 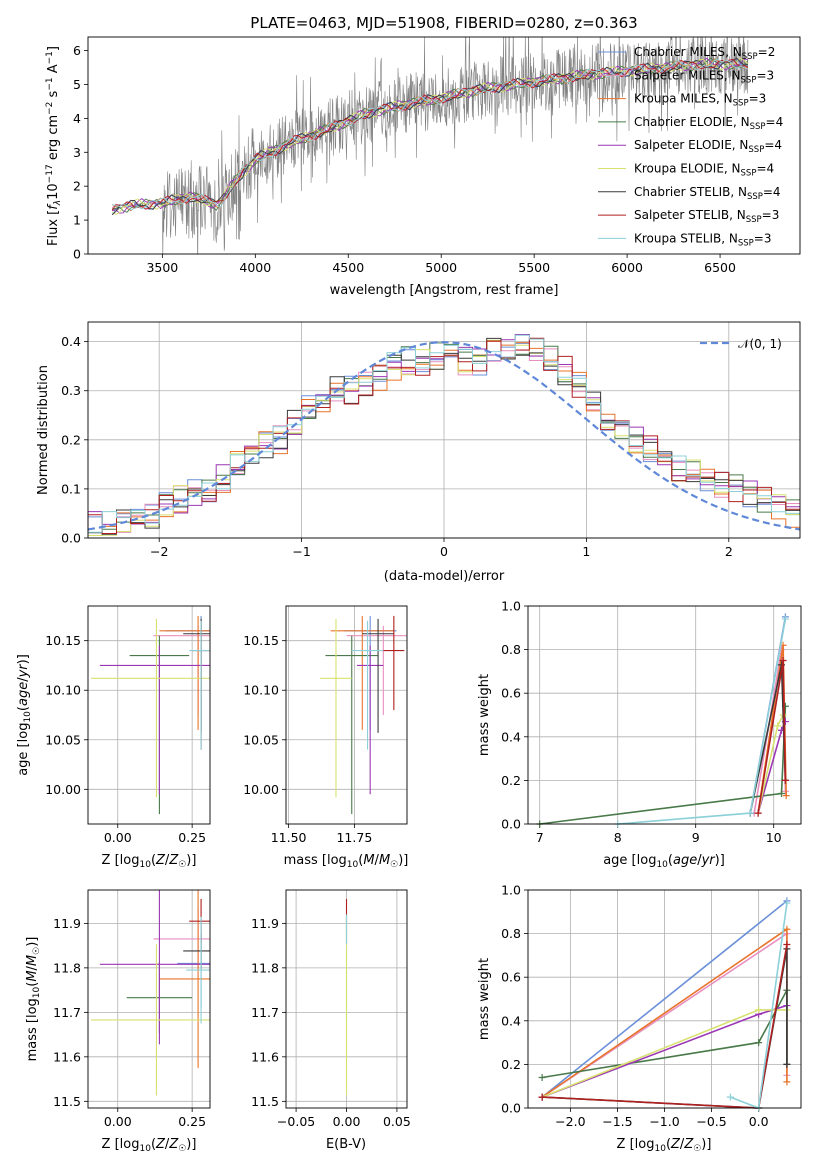 I want to click on histogram-step, so click(x=443, y=437).